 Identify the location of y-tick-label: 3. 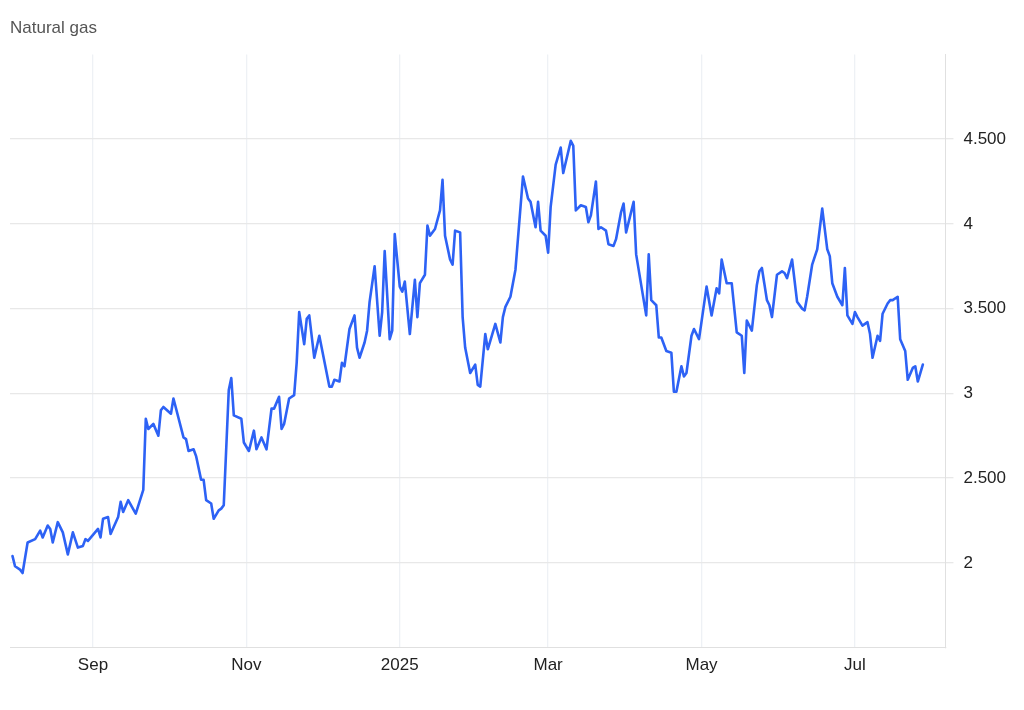
(968, 393).